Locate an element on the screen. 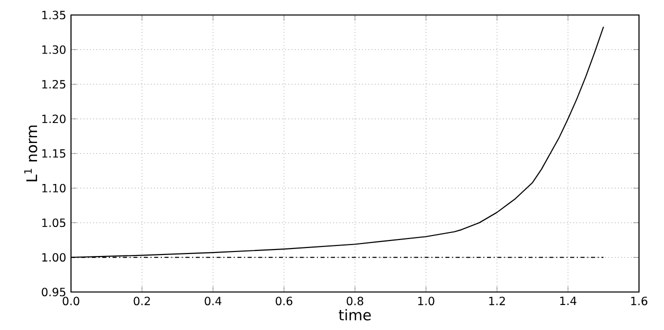 The image size is (664, 330). x-axis-title: time is located at coordinates (354, 314).